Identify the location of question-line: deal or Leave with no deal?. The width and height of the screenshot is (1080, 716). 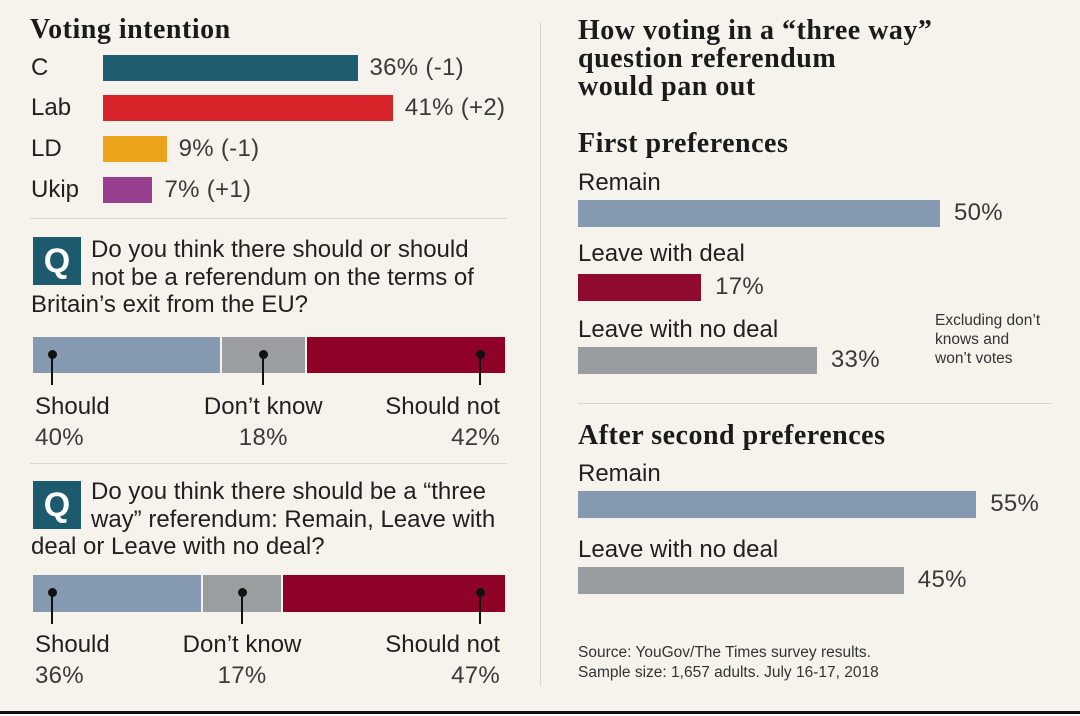
(178, 546).